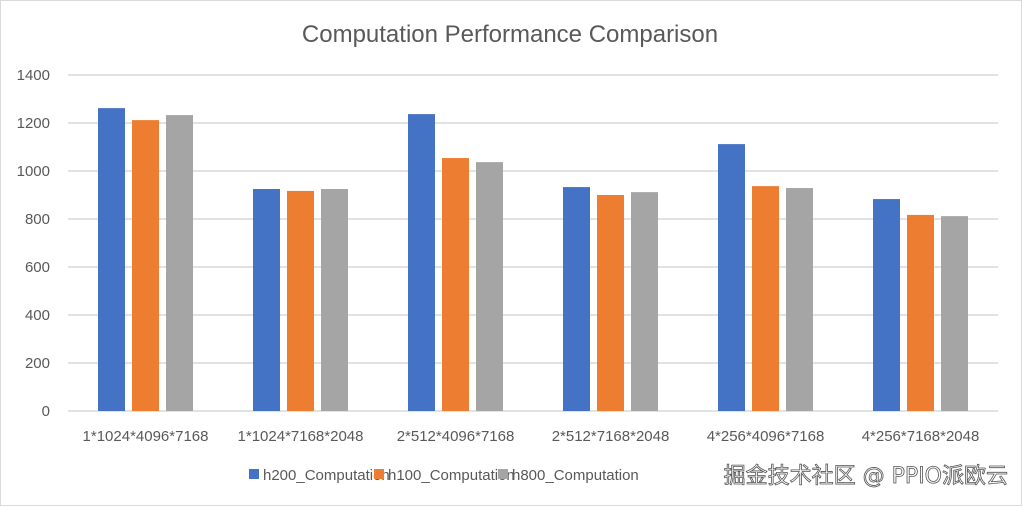 Image resolution: width=1022 pixels, height=506 pixels. Describe the element at coordinates (37, 315) in the screenshot. I see `y-tick-label: 400` at that location.